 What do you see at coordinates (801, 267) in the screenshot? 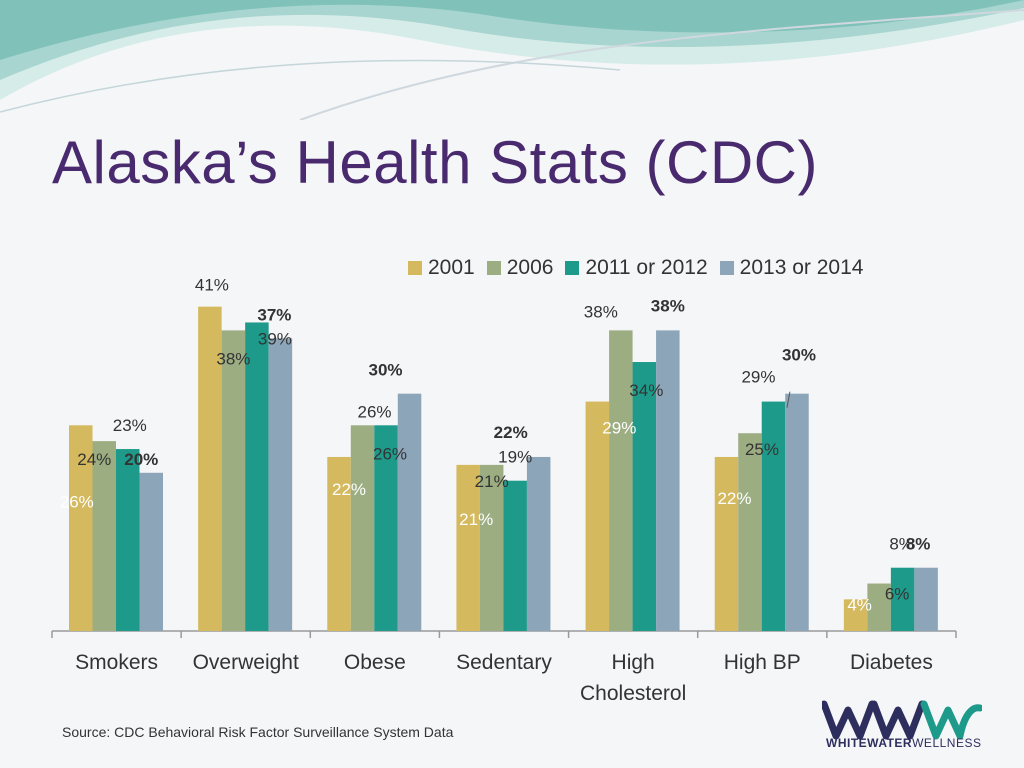
I see `legend-label: 2013 or 2014` at bounding box center [801, 267].